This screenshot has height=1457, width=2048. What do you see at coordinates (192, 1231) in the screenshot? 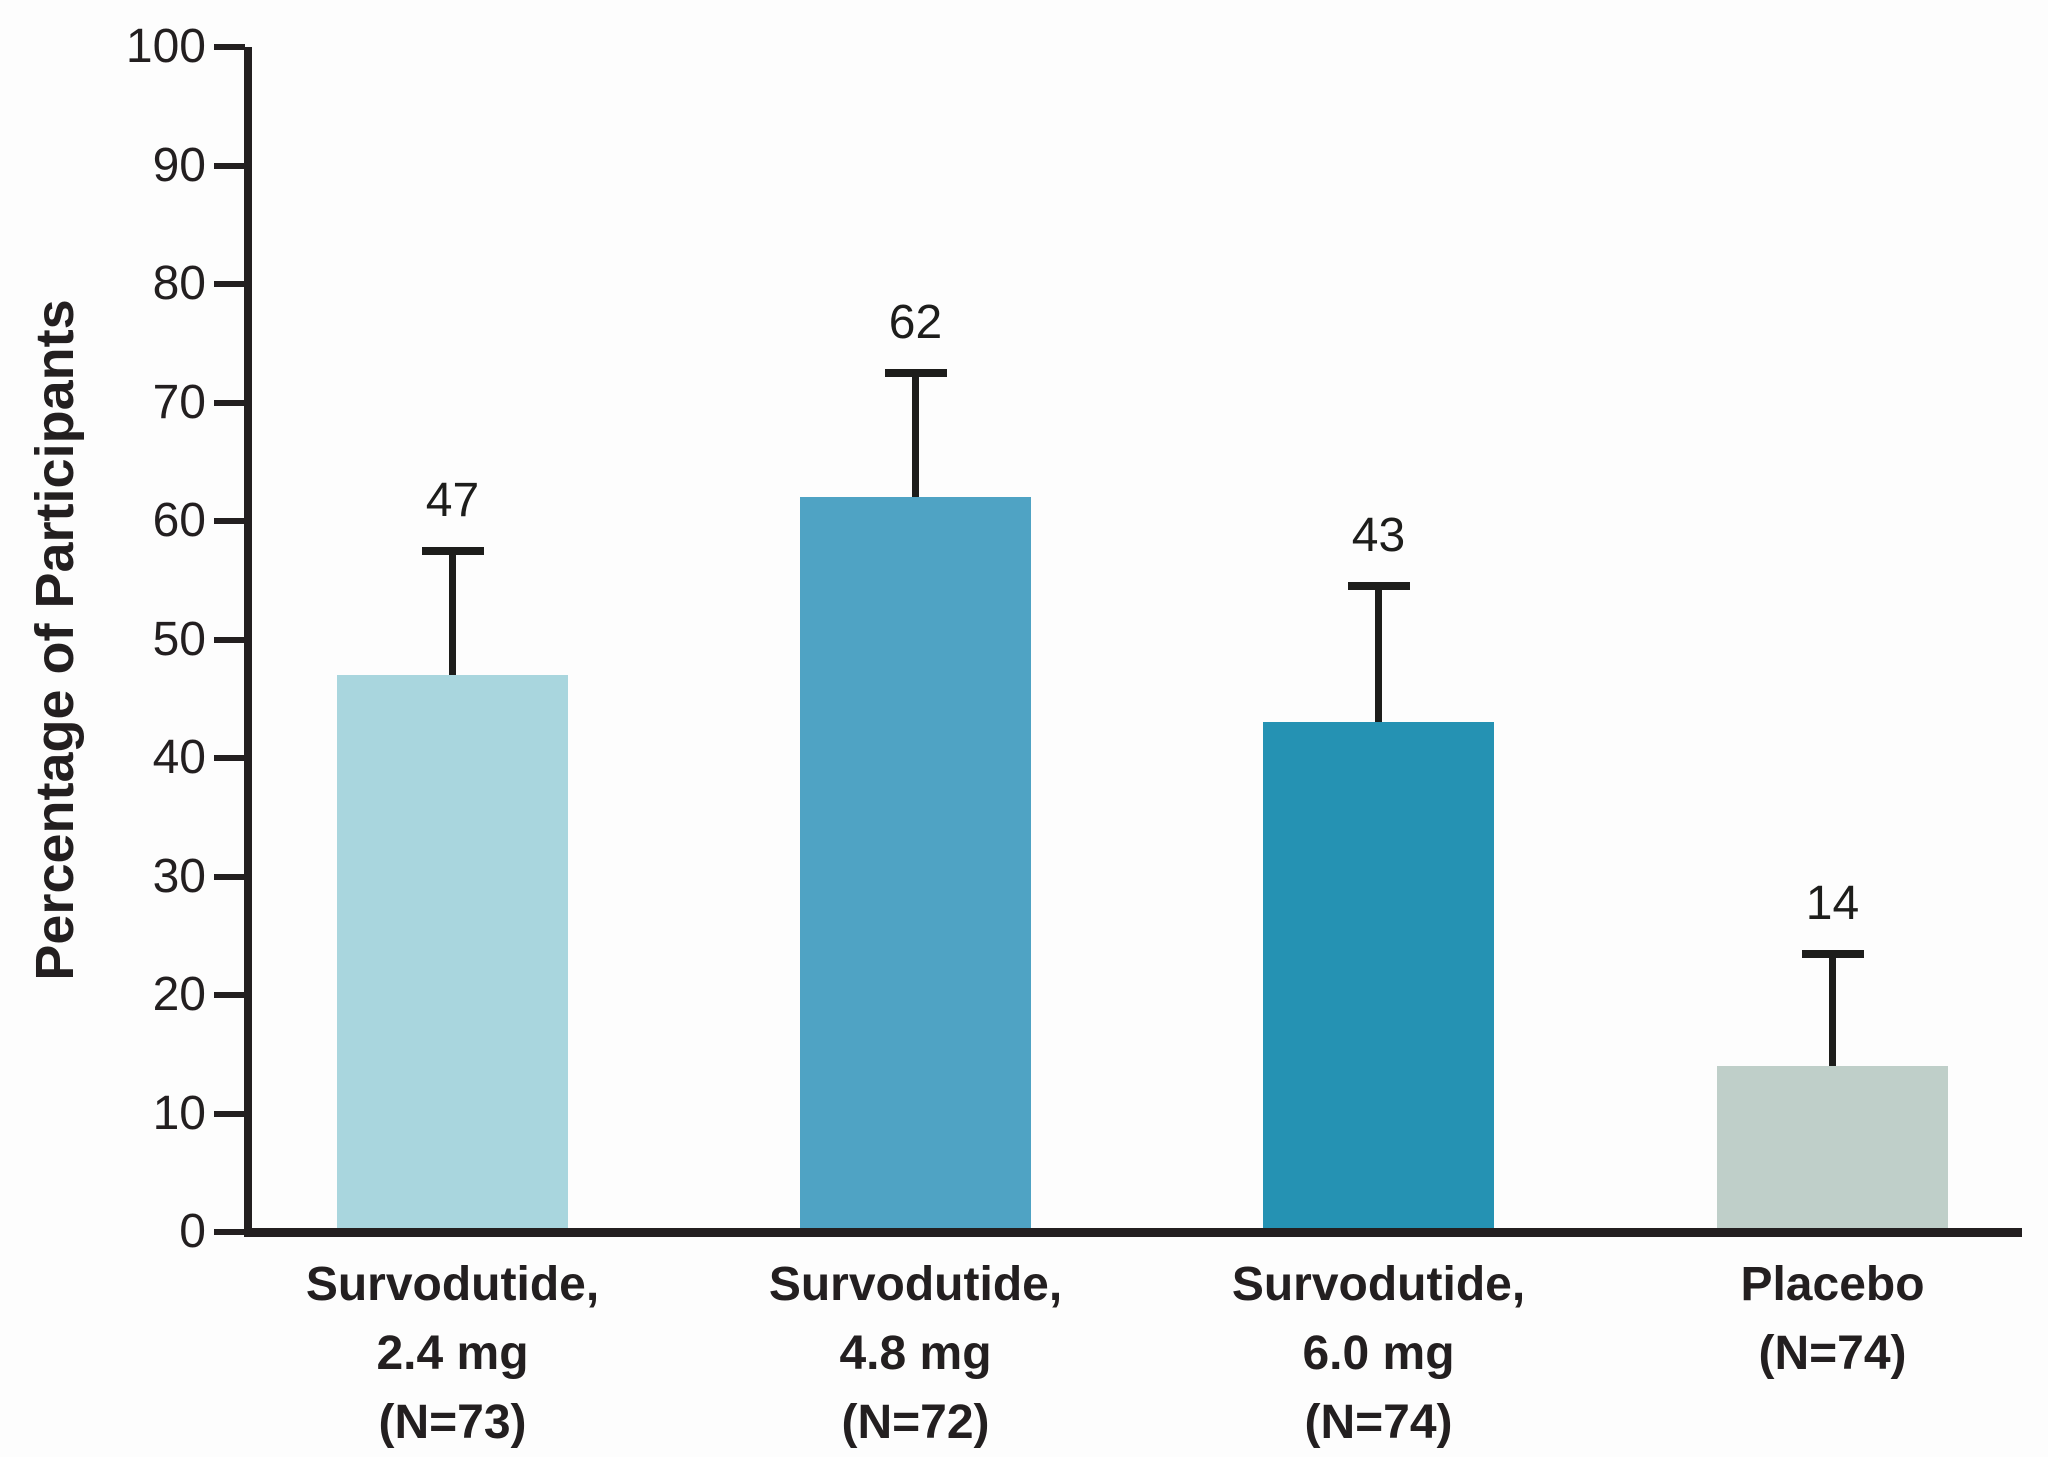
I see `y-tick-label-0: 0` at bounding box center [192, 1231].